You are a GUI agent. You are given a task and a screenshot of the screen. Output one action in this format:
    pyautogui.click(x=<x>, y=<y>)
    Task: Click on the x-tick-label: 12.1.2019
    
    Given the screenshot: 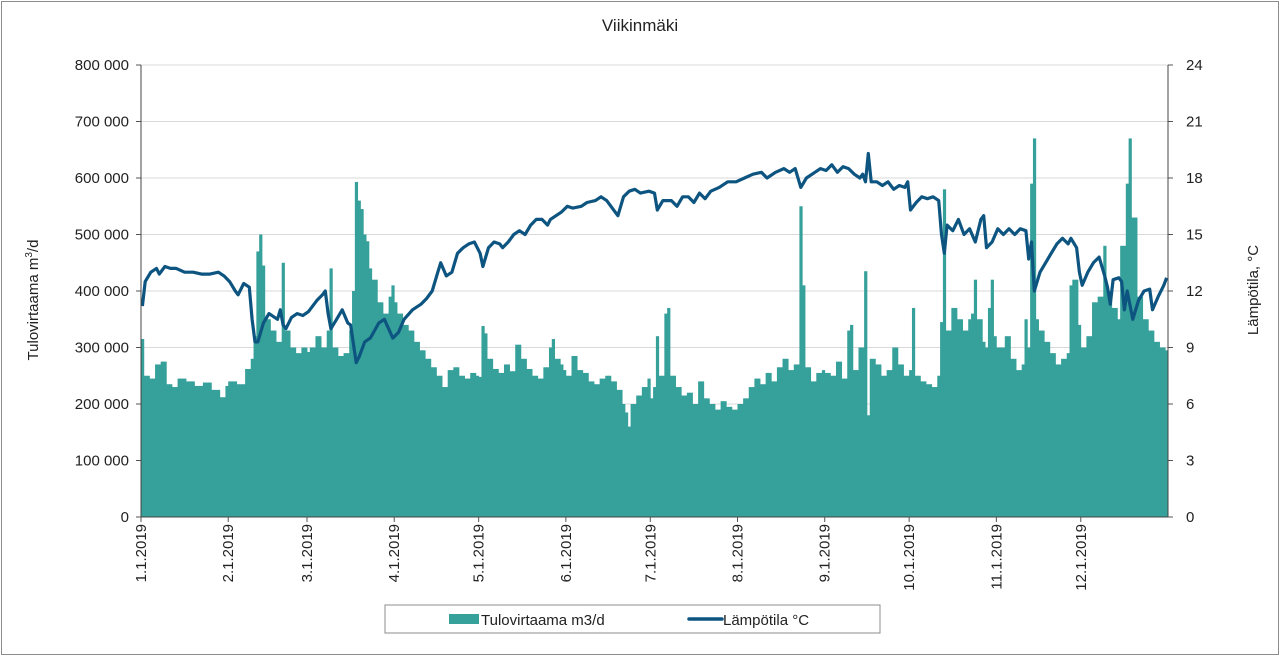 What is the action you would take?
    pyautogui.click(x=1081, y=557)
    